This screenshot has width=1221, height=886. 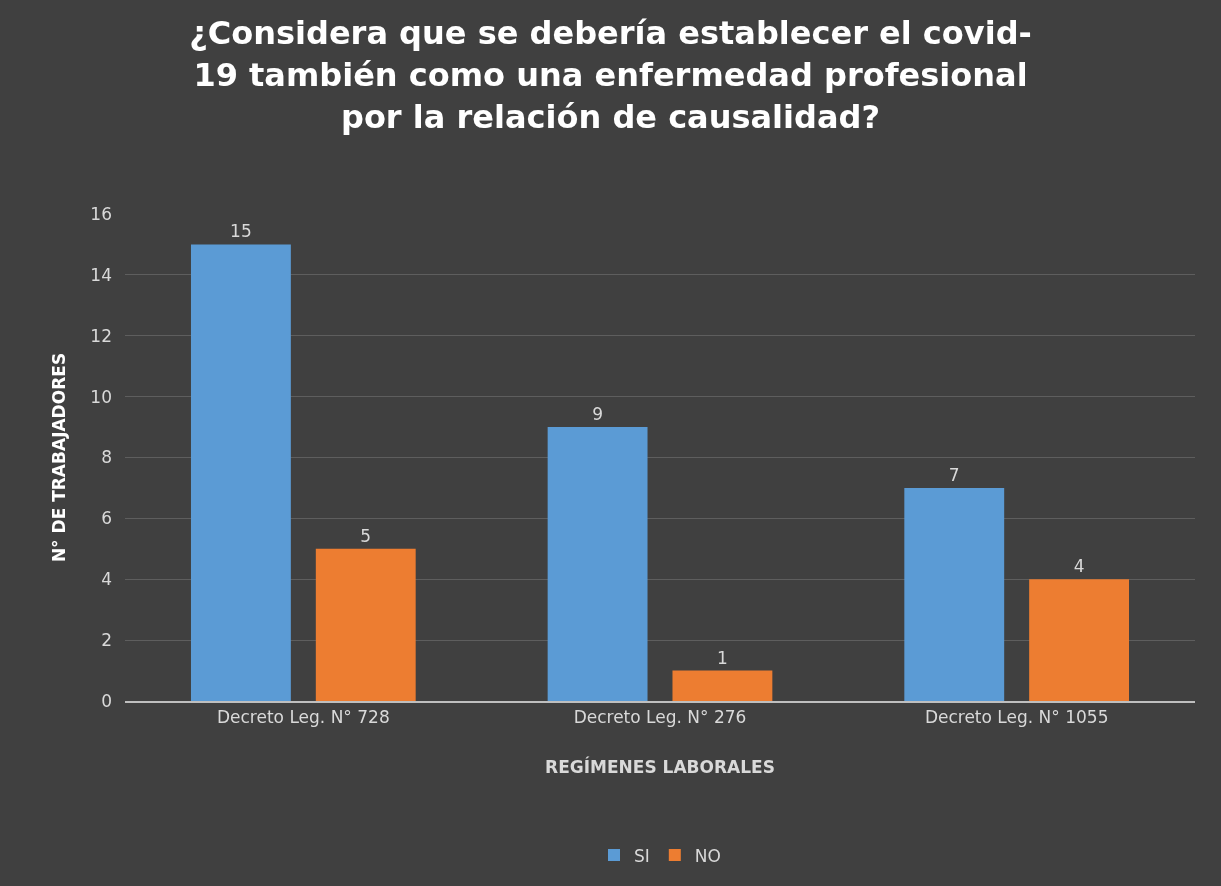 What do you see at coordinates (722, 657) in the screenshot?
I see `data-label: 1` at bounding box center [722, 657].